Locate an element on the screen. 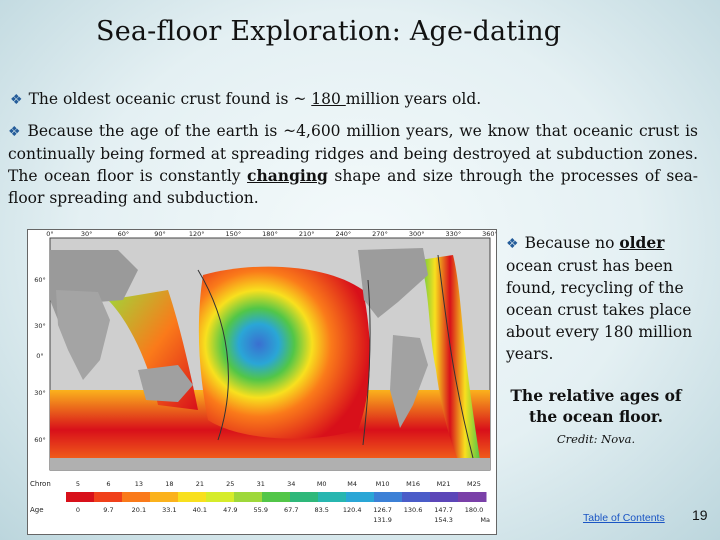  age-value: 147.7 is located at coordinates (443, 510).